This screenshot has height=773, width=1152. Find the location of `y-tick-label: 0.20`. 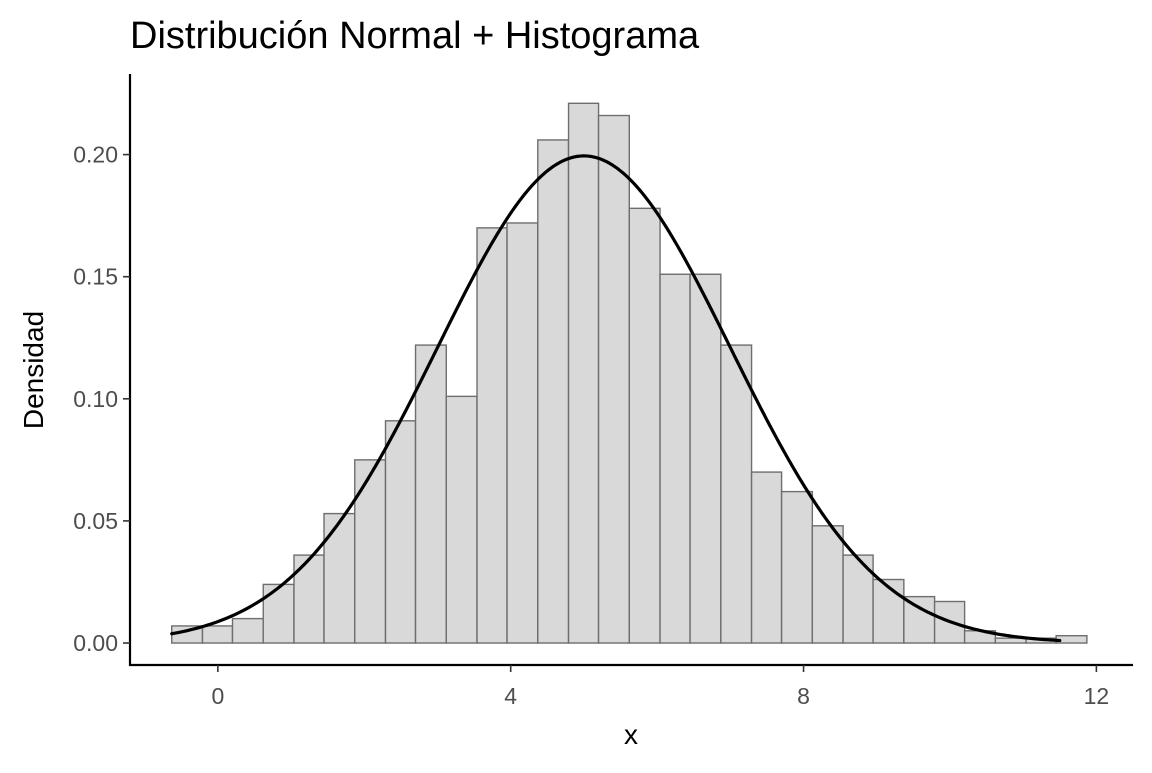

y-tick-label: 0.20 is located at coordinates (95, 155).